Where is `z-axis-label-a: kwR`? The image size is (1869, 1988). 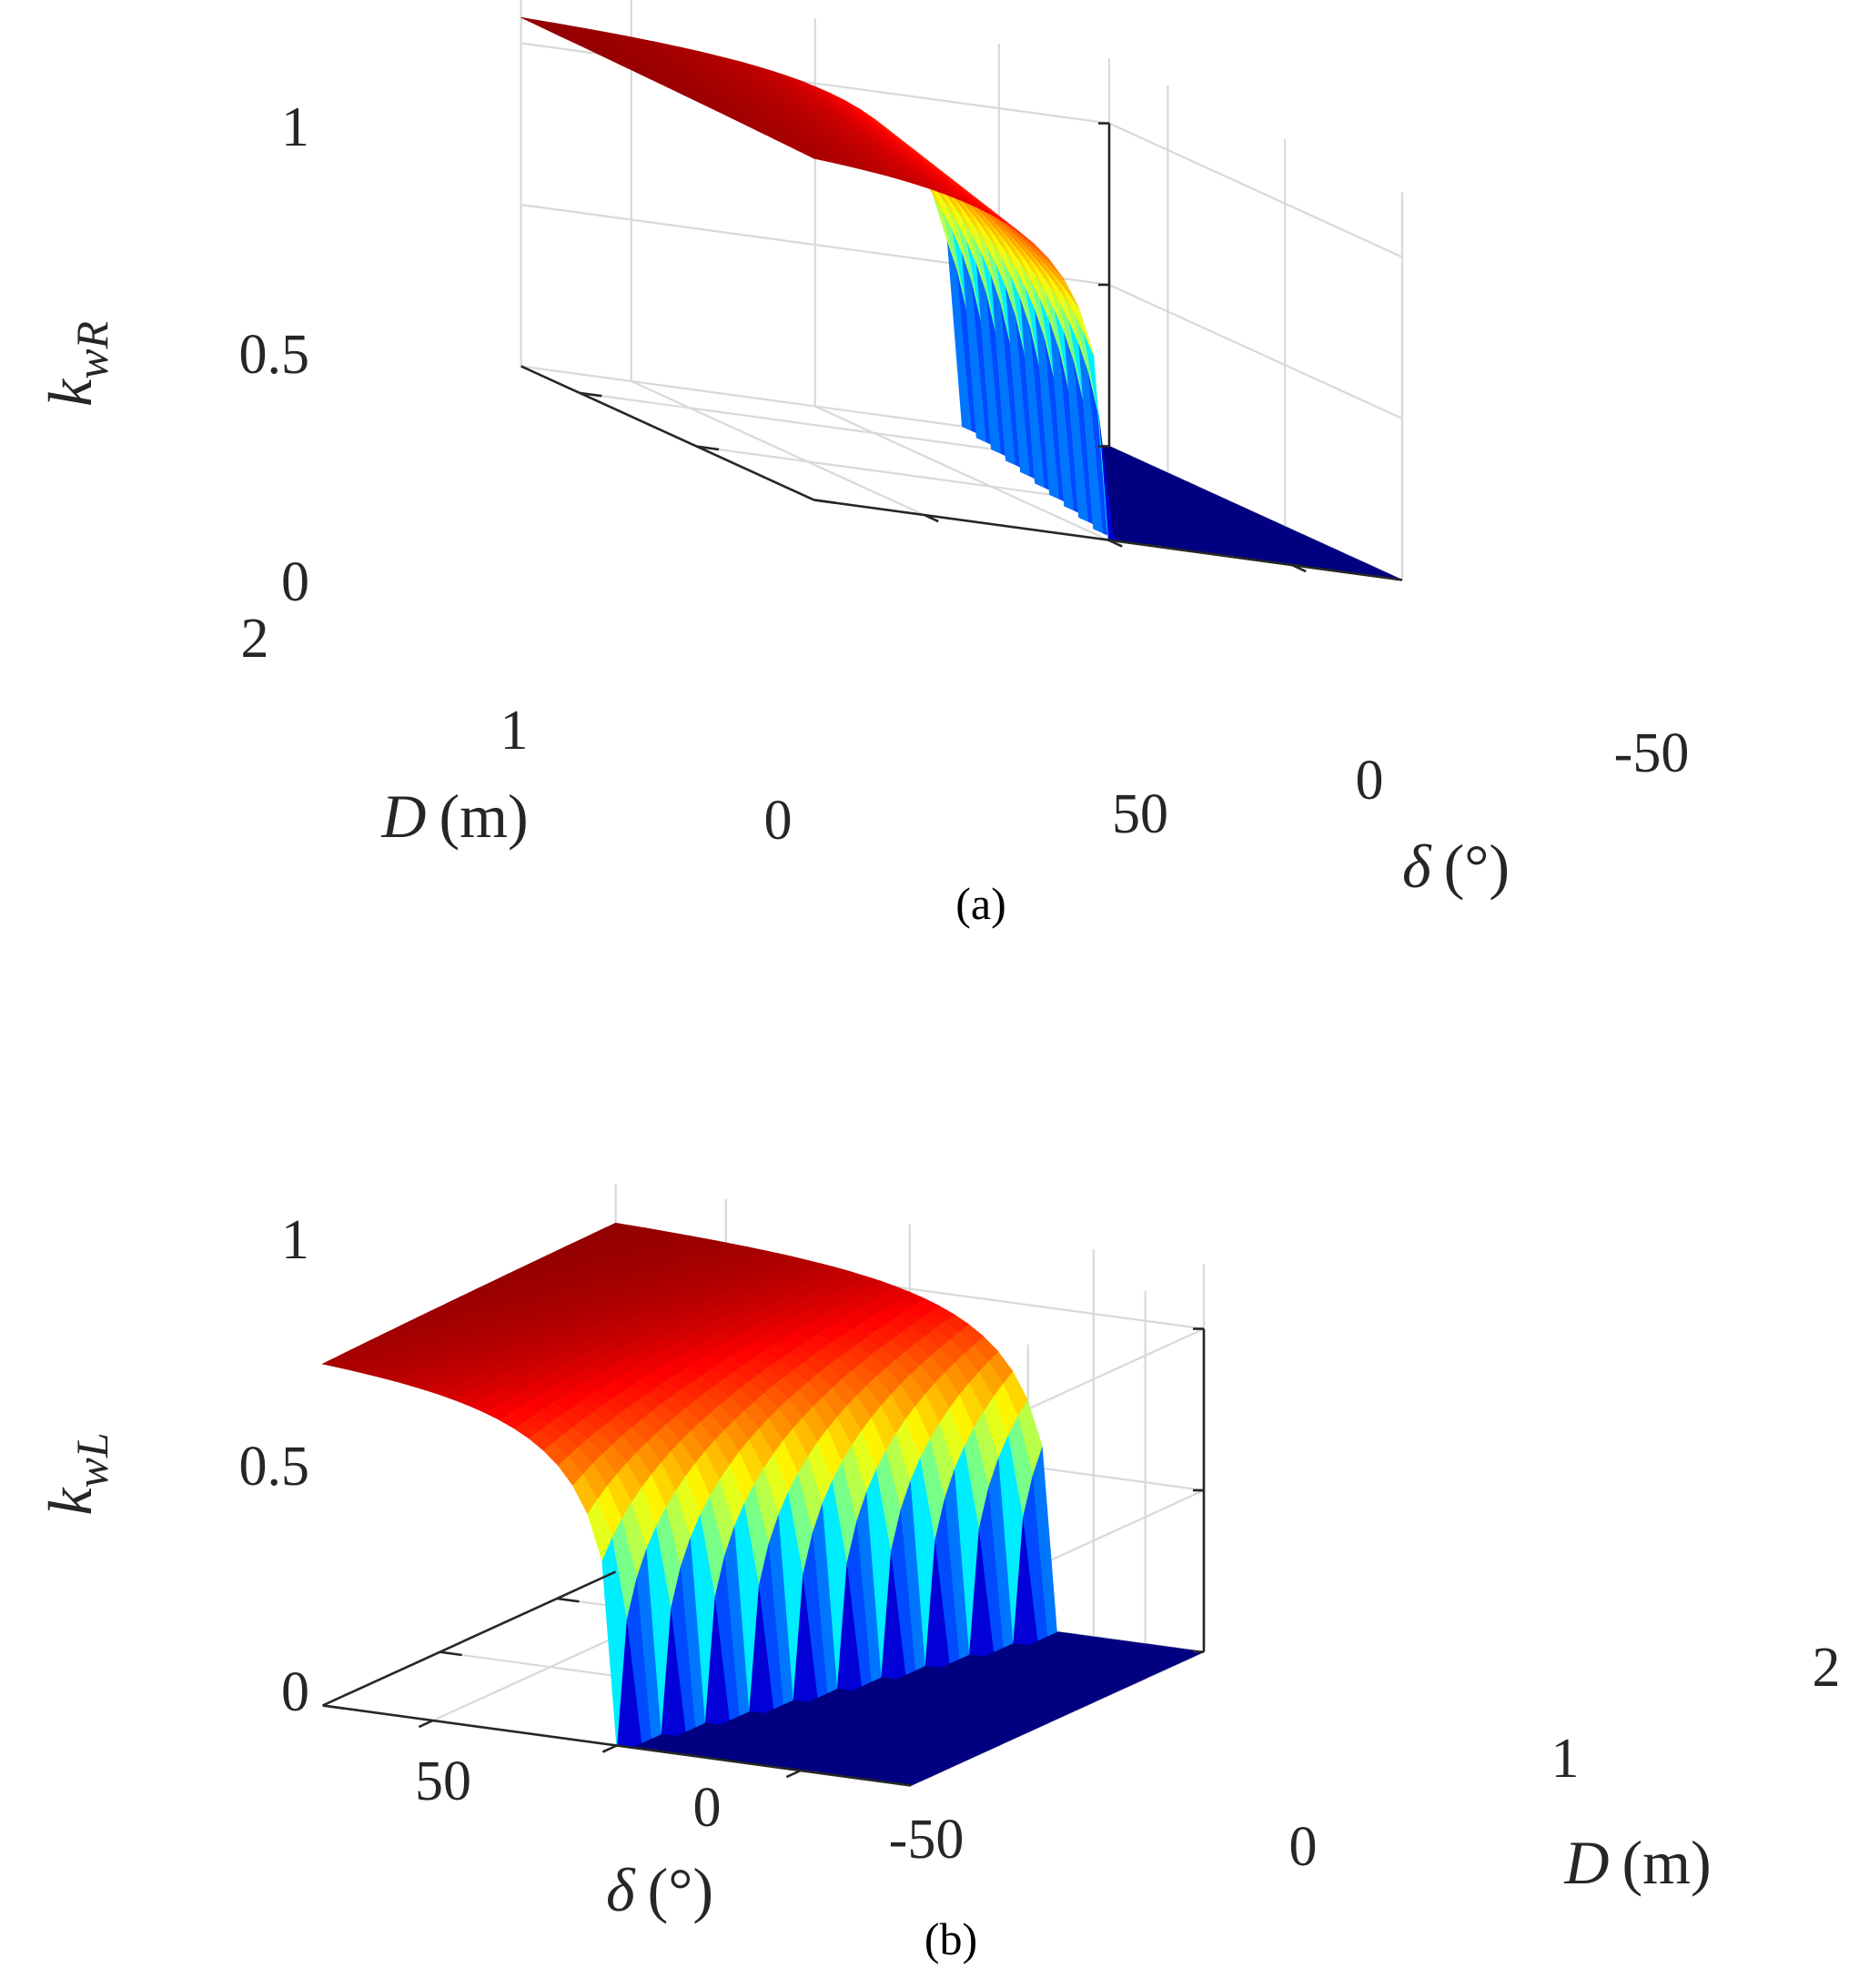
z-axis-label-a: kwR is located at coordinates (76, 364).